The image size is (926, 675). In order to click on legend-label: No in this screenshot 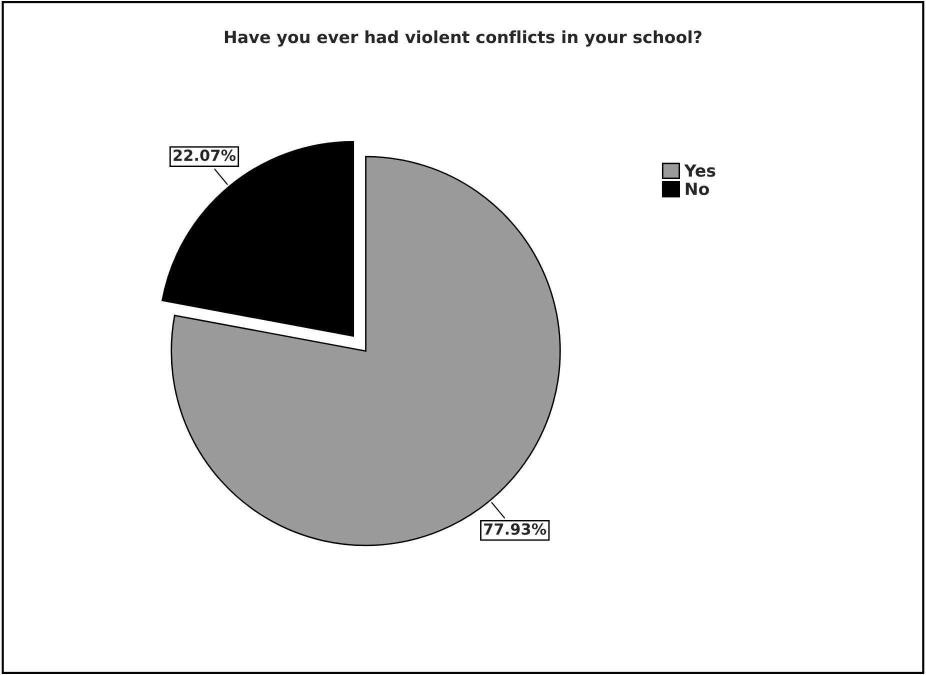, I will do `click(697, 189)`.